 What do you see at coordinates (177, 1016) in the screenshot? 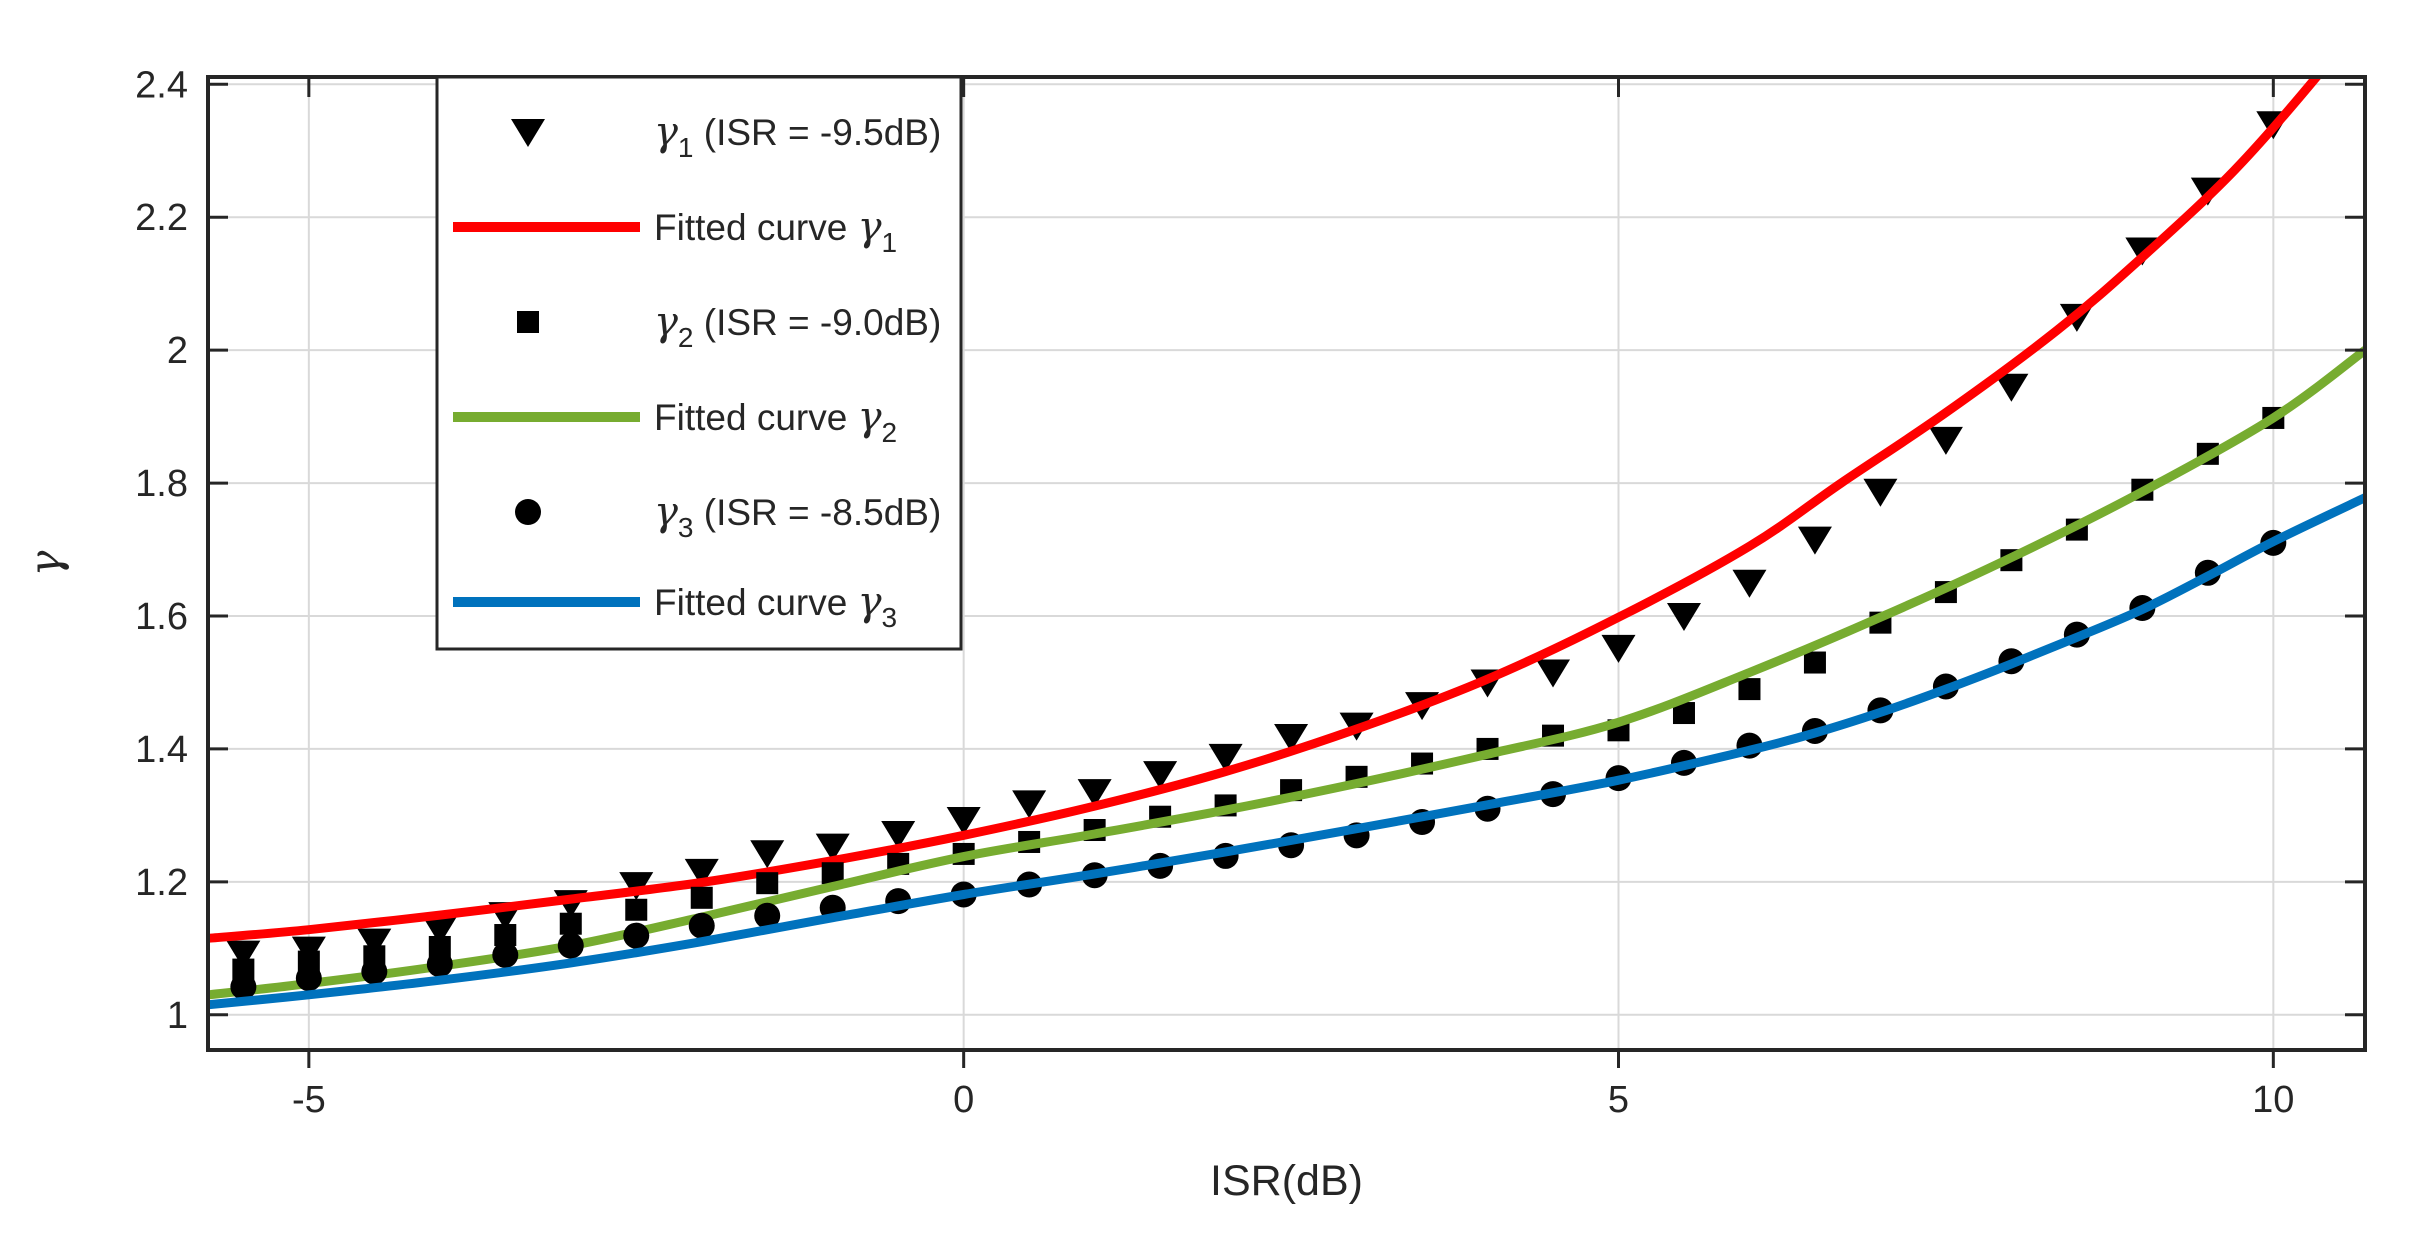
I see `y-tick-label: 1` at bounding box center [177, 1016].